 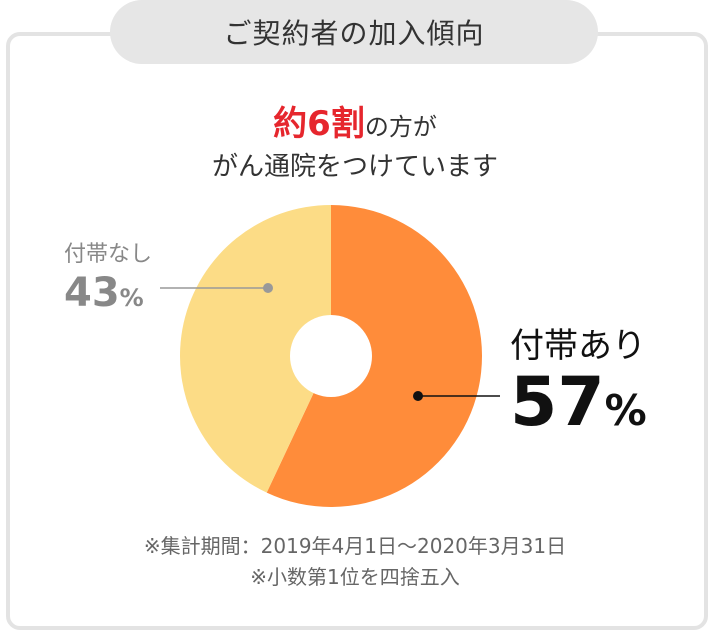 I want to click on label-with-value: 57%, so click(x=578, y=402).